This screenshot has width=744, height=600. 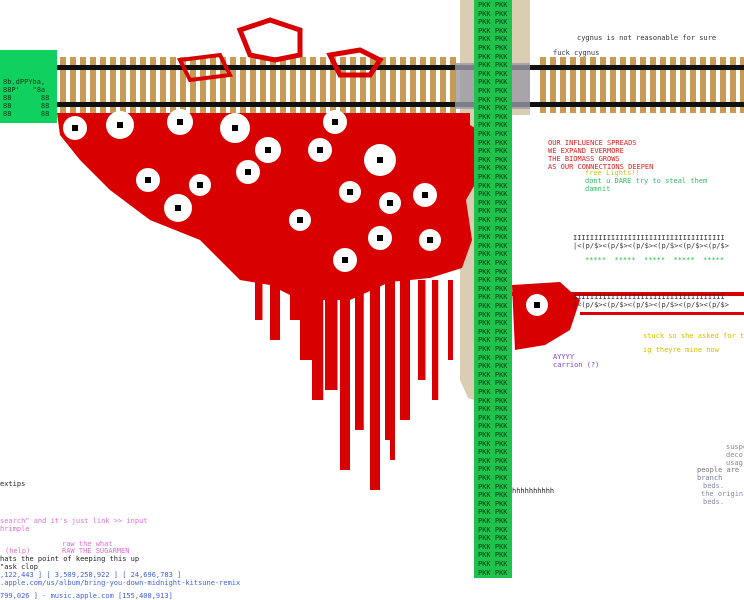 I want to click on right-note: deco, so click(x=734, y=455).